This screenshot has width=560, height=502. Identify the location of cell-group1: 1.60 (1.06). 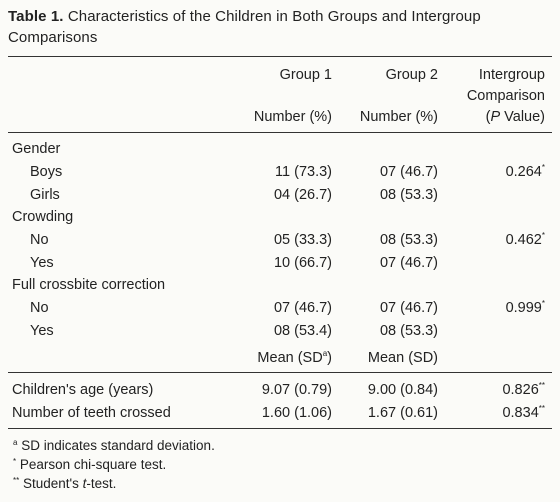
(296, 413).